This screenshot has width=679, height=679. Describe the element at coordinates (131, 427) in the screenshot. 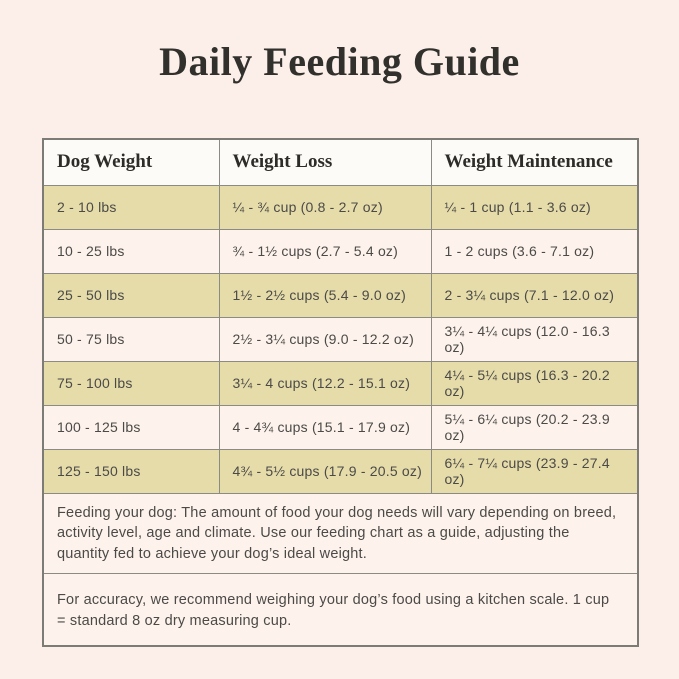

I see `cell-dog-weight: 100 - 125 lbs` at that location.